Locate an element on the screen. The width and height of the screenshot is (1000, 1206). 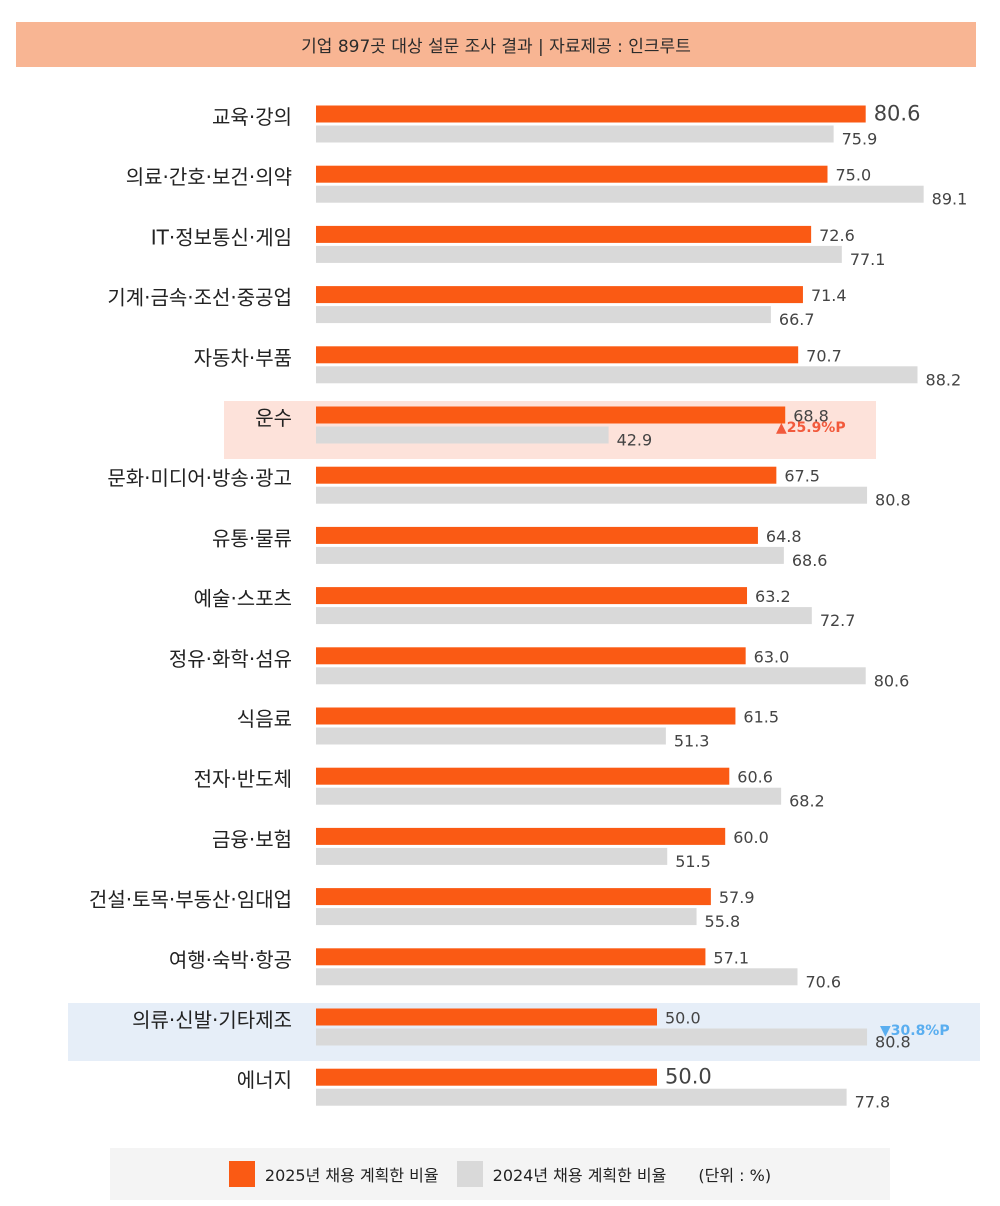
value-label-2024: 55.8 is located at coordinates (723, 921).